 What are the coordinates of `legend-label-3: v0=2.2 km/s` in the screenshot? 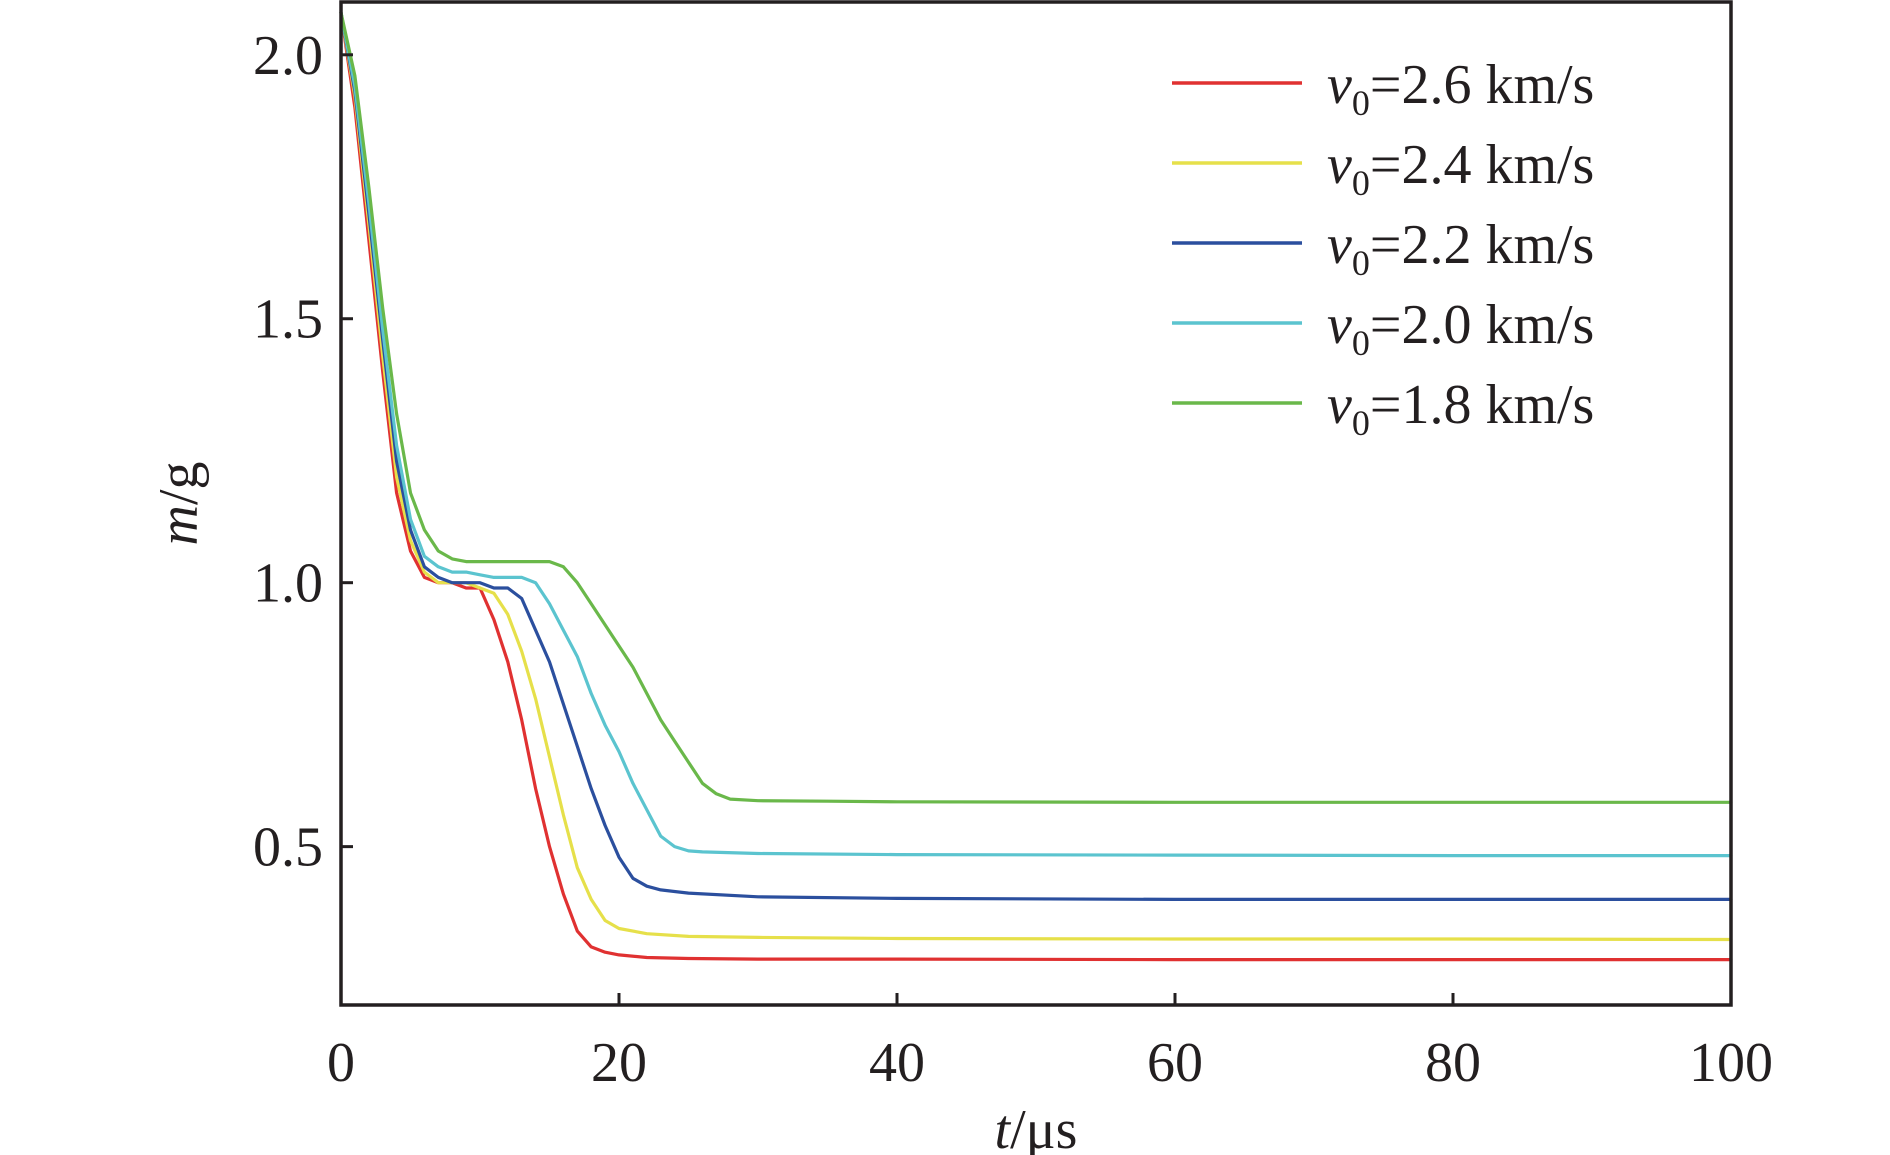 It's located at (1460, 248).